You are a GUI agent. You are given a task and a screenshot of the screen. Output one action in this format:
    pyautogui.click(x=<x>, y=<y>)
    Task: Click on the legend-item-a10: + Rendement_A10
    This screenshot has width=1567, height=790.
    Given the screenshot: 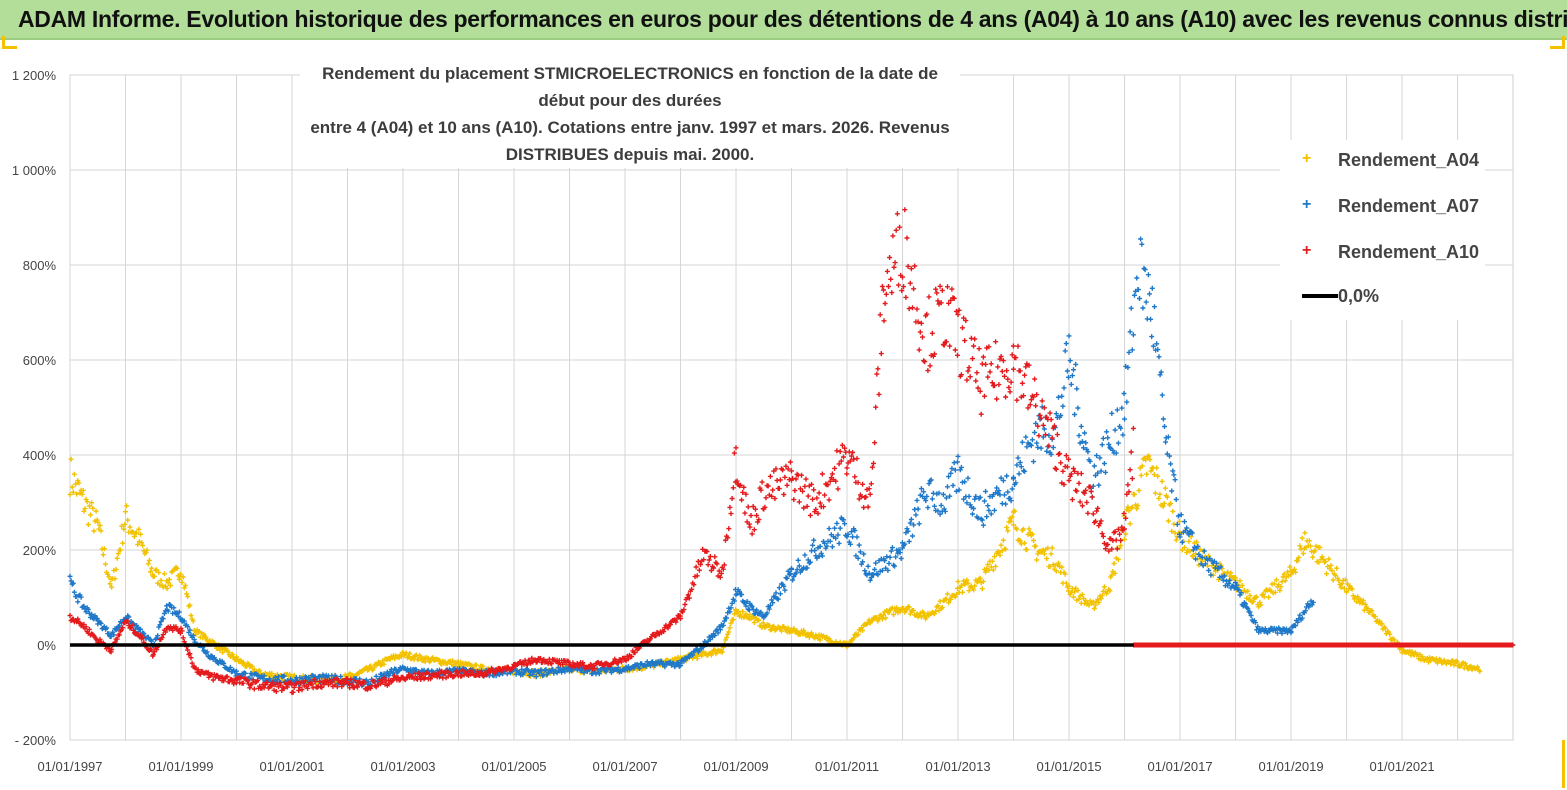 What is the action you would take?
    pyautogui.click(x=1379, y=252)
    